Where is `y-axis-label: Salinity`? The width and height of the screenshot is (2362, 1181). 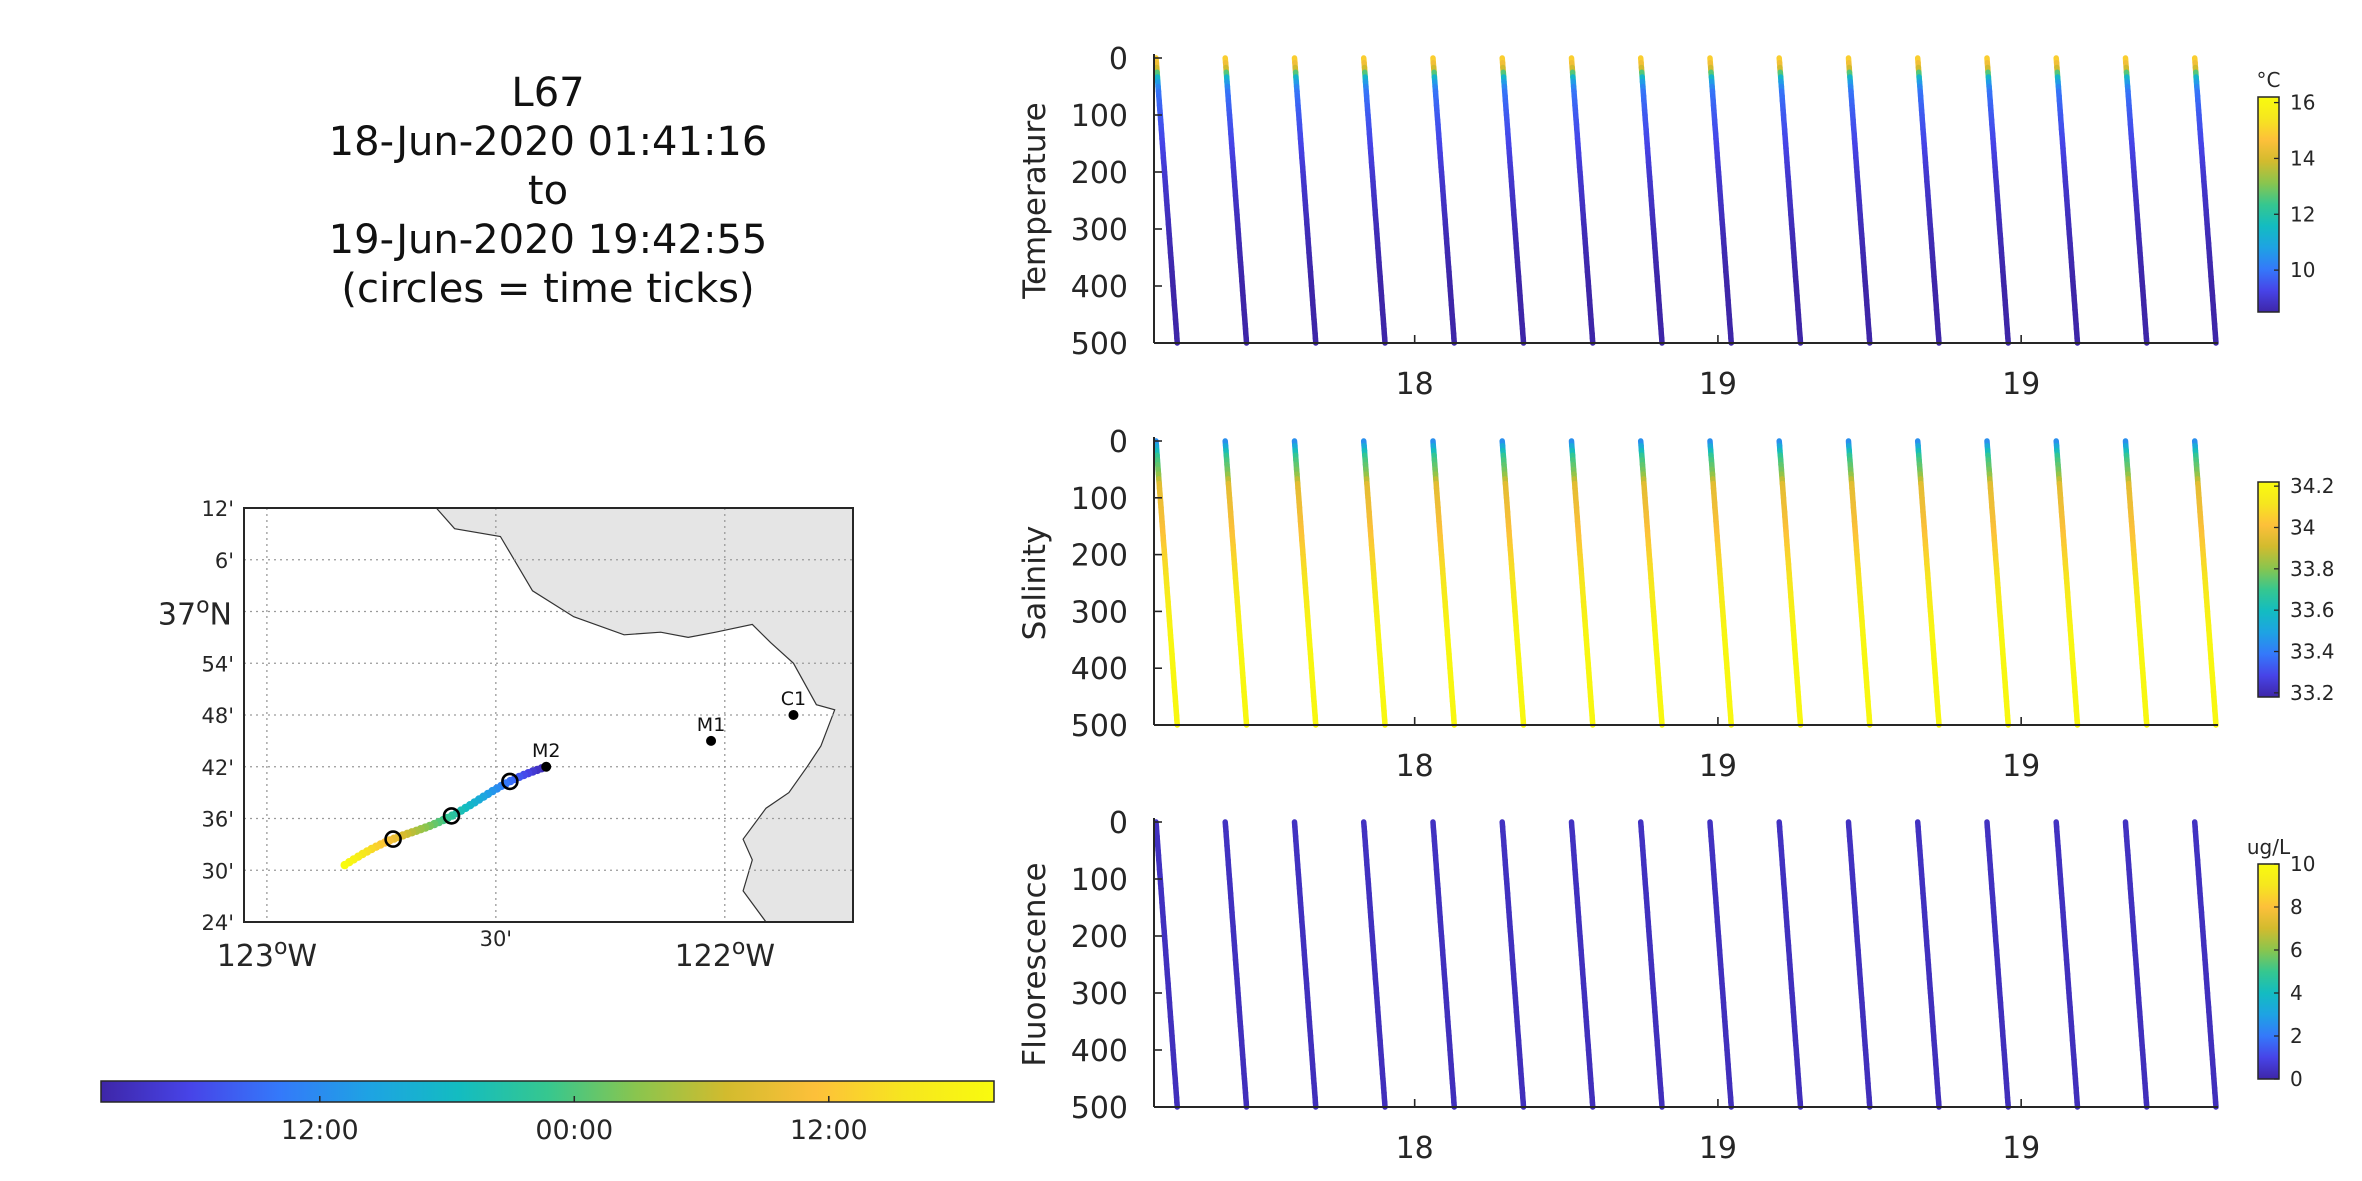 y-axis-label: Salinity is located at coordinates (1035, 583).